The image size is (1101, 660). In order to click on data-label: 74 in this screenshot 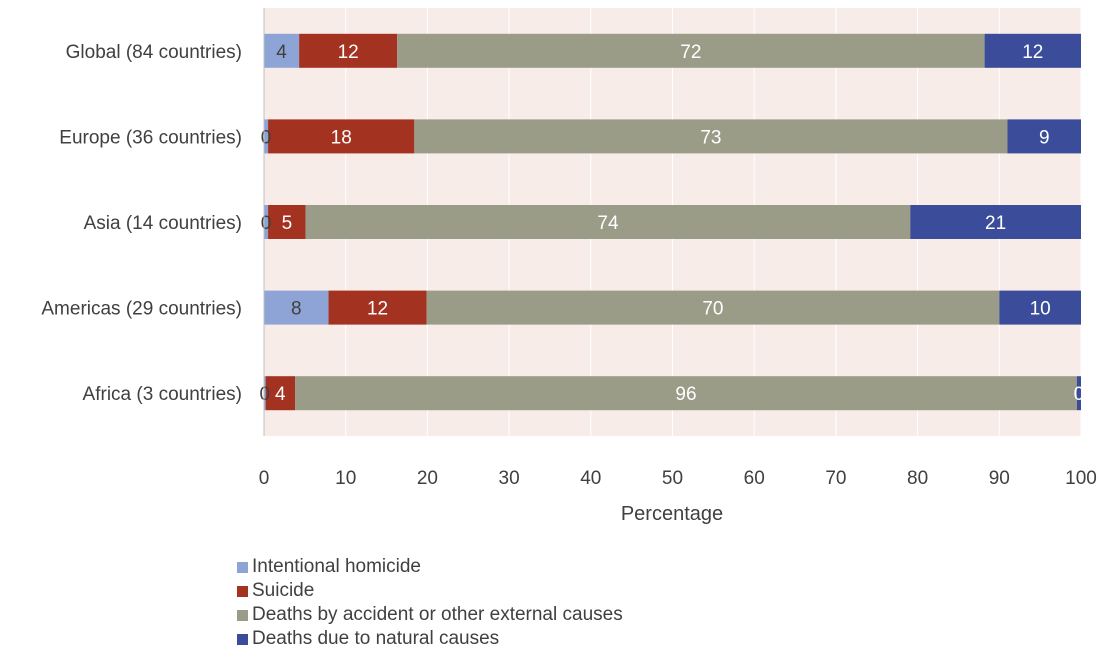, I will do `click(608, 223)`.